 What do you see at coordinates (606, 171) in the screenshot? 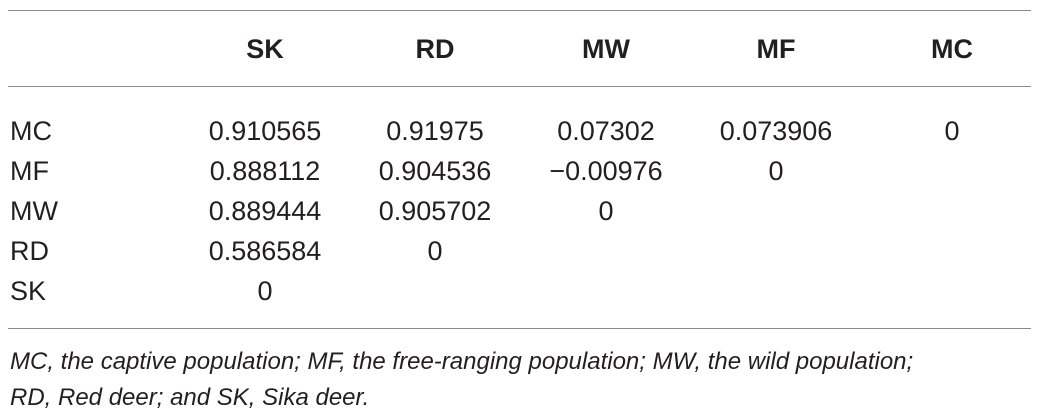
I see `table-cell: −0.00976` at bounding box center [606, 171].